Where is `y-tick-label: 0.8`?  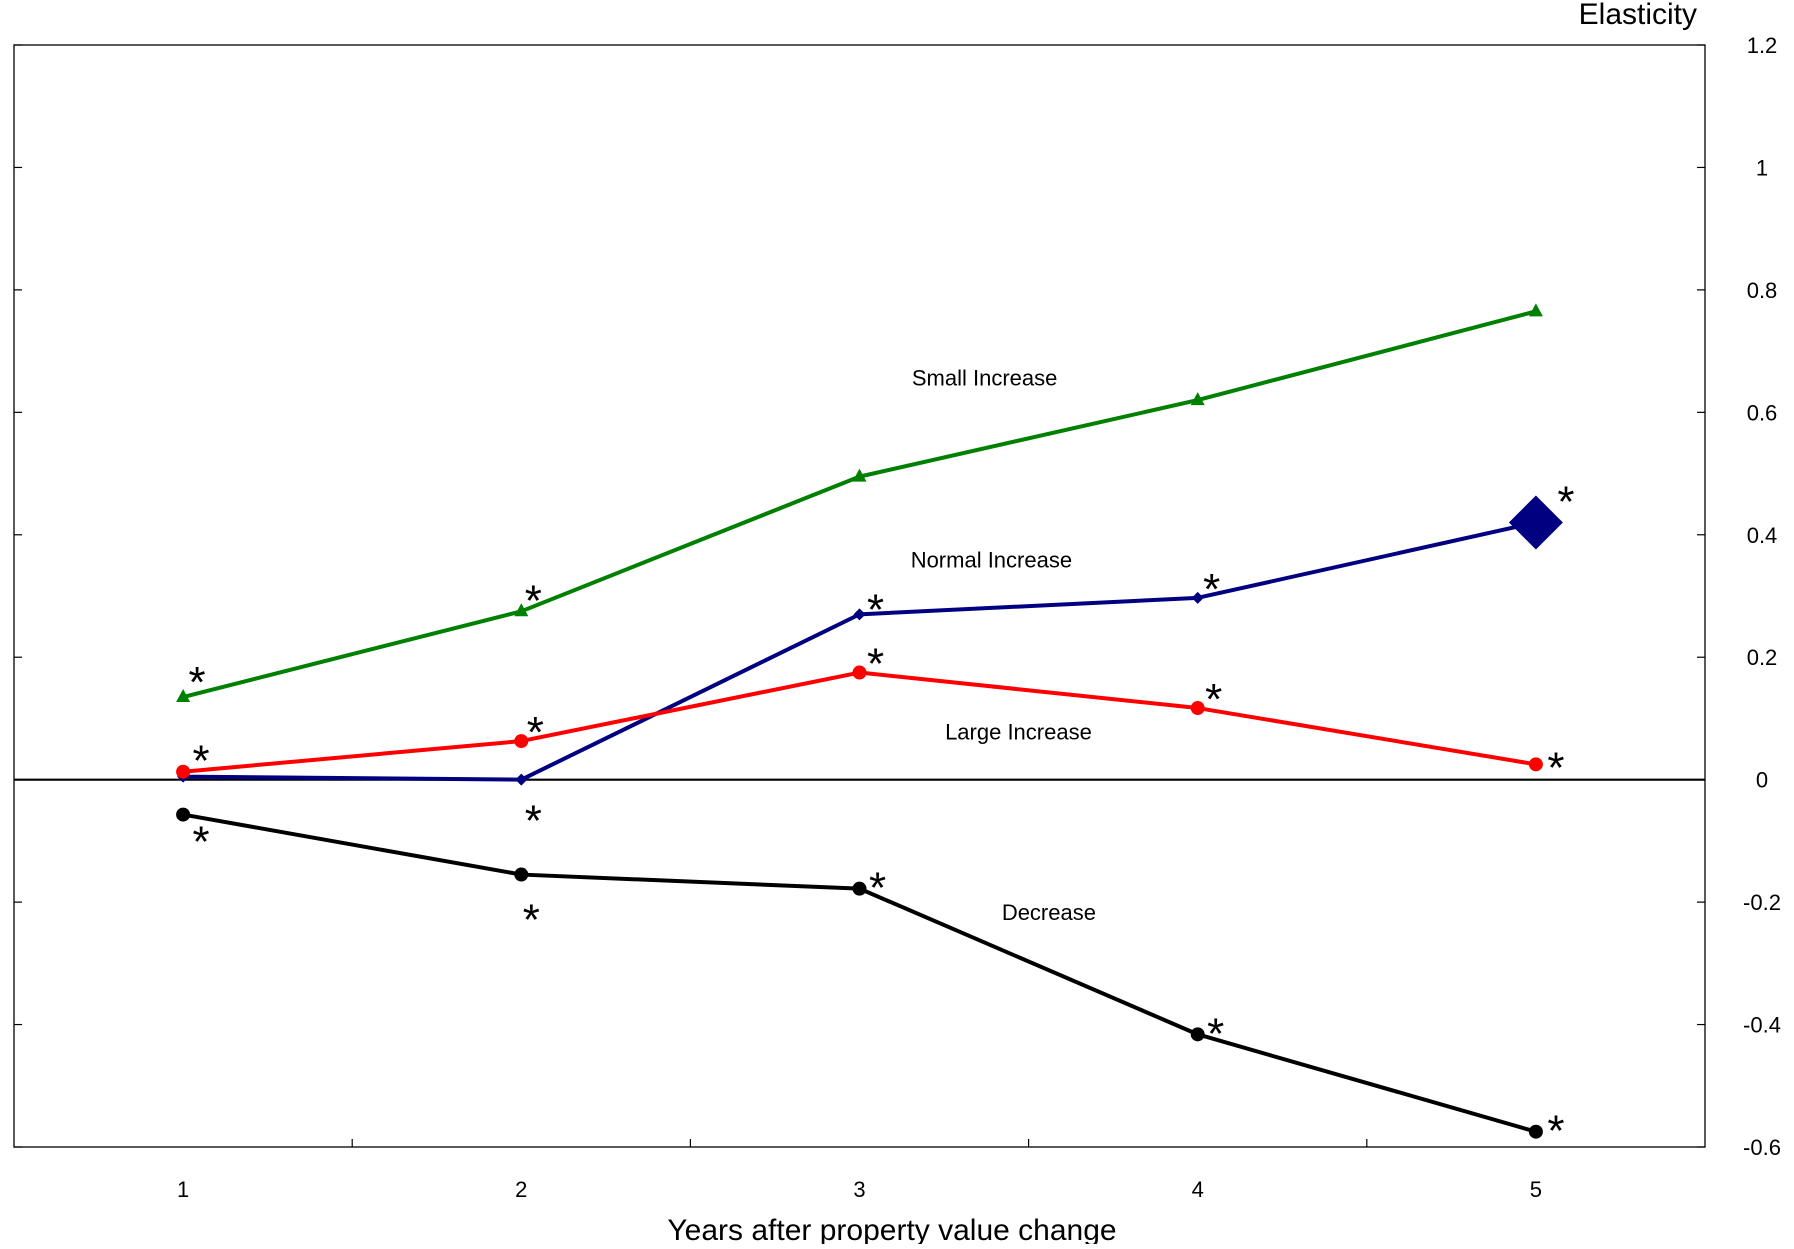
y-tick-label: 0.8 is located at coordinates (1762, 290).